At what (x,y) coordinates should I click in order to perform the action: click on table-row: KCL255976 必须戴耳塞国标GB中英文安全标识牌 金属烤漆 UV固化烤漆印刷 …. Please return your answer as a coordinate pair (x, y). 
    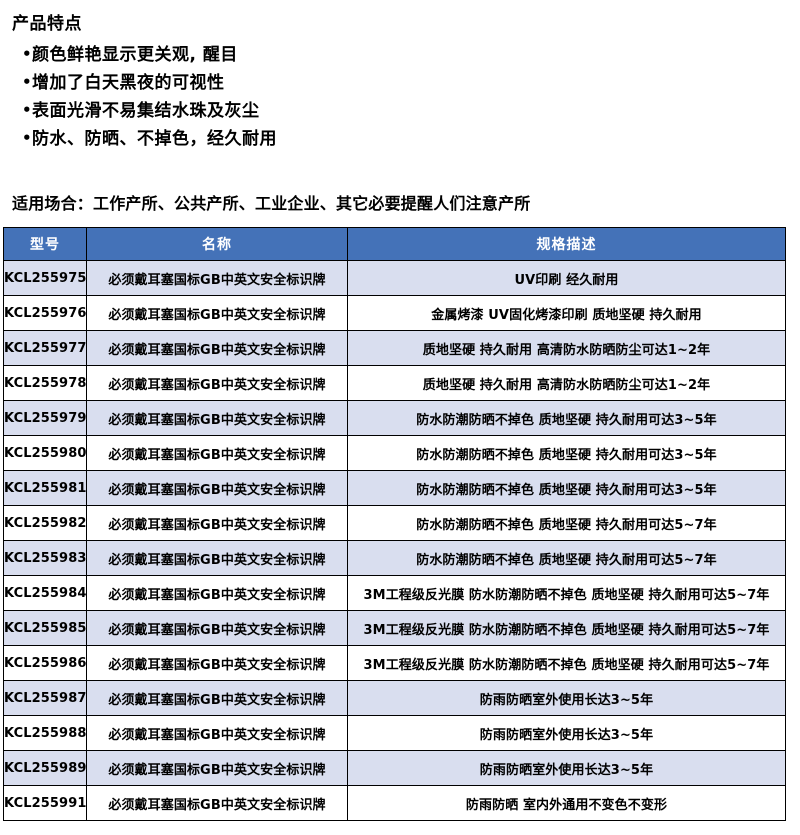
    Looking at the image, I should click on (394, 313).